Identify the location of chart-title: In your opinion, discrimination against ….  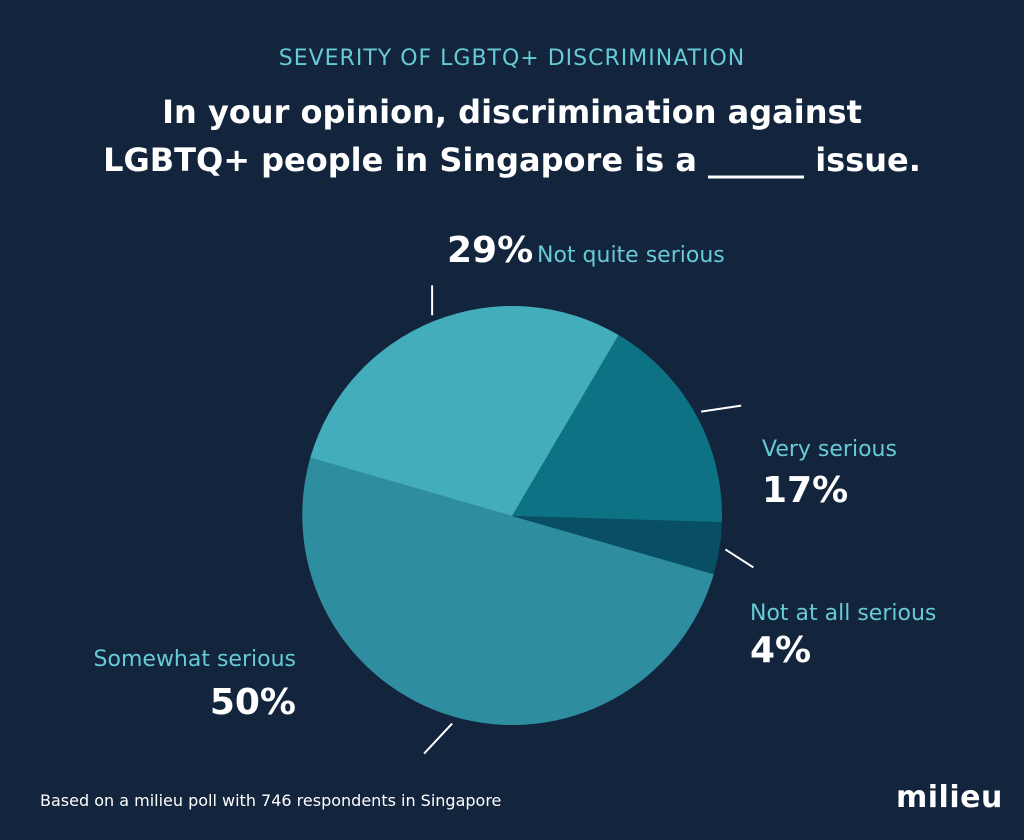
(512, 136).